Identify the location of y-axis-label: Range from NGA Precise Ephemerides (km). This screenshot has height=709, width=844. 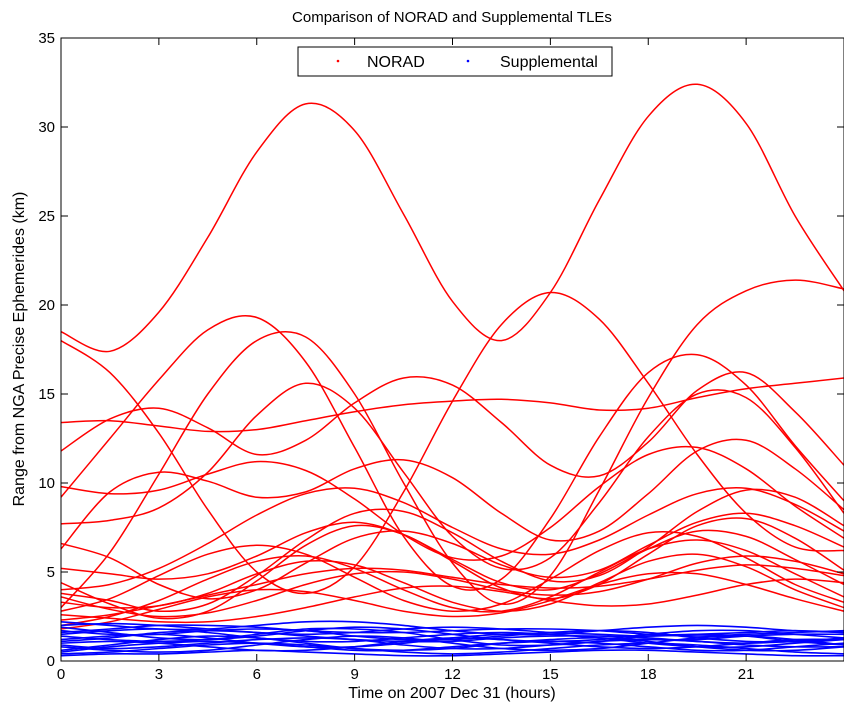
(19, 349).